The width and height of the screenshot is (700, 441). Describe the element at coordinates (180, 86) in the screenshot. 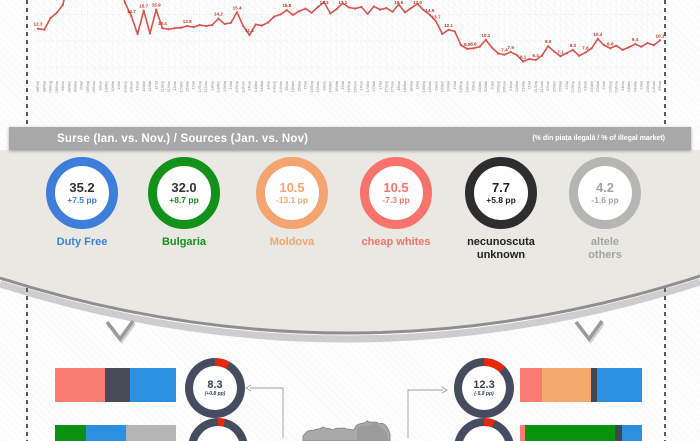

I see `svg-text: 12Mar` at that location.